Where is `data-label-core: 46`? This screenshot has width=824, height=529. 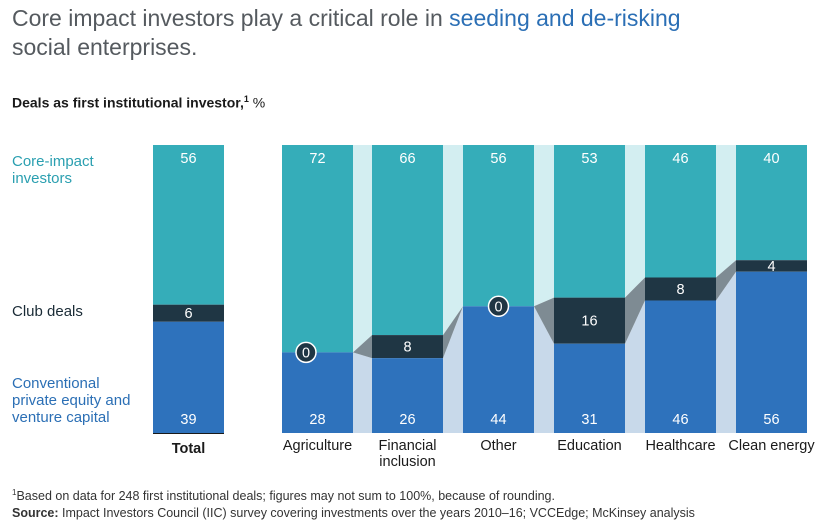
data-label-core: 46 is located at coordinates (680, 159).